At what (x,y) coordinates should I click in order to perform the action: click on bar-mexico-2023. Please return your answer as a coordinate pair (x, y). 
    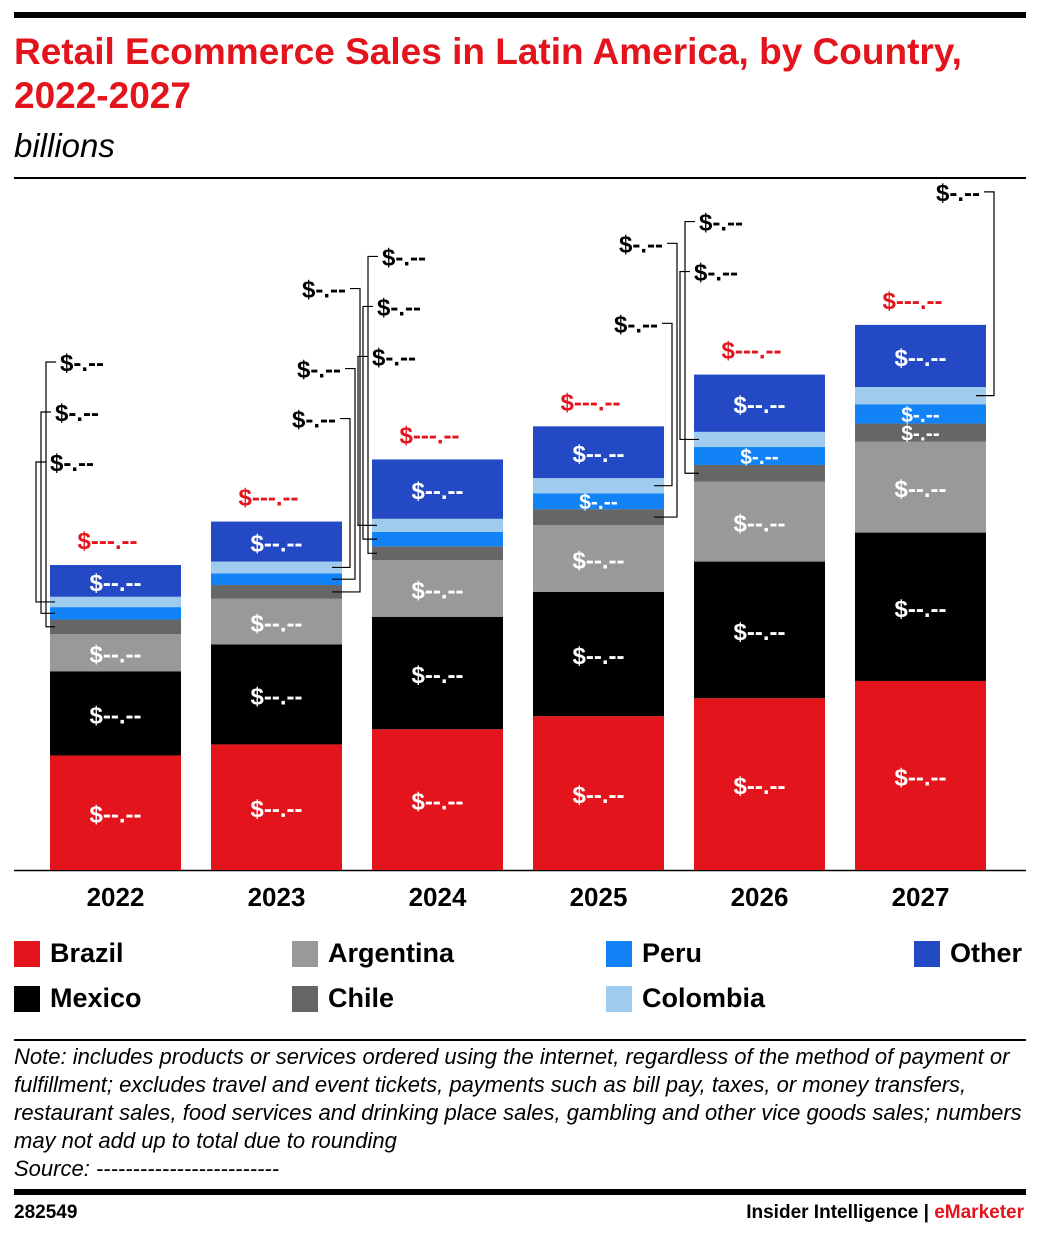
    Looking at the image, I should click on (276, 694).